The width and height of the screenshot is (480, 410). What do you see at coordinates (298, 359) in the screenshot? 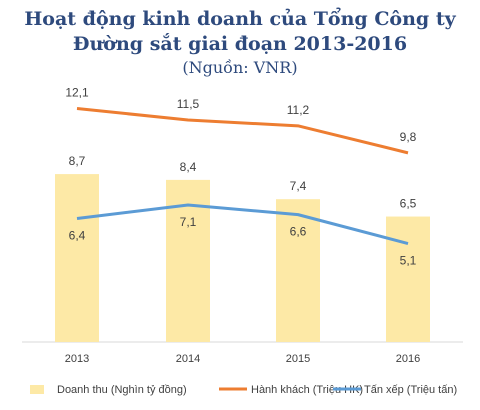
I see `x-tick-label-2015: 2015` at bounding box center [298, 359].